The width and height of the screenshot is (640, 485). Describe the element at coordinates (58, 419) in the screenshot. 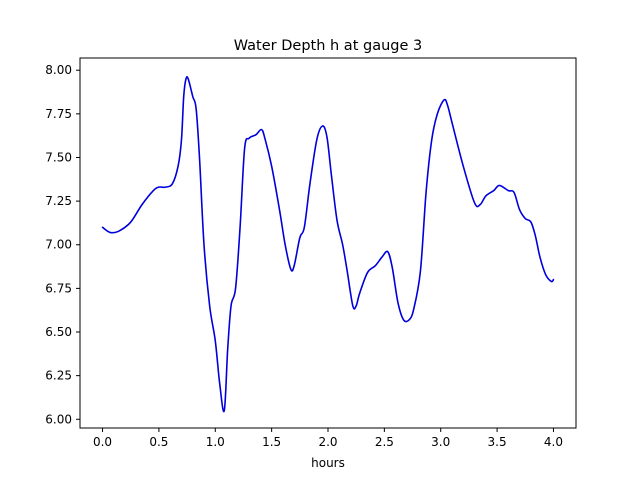

I see `y-tick-label: 6.00` at that location.